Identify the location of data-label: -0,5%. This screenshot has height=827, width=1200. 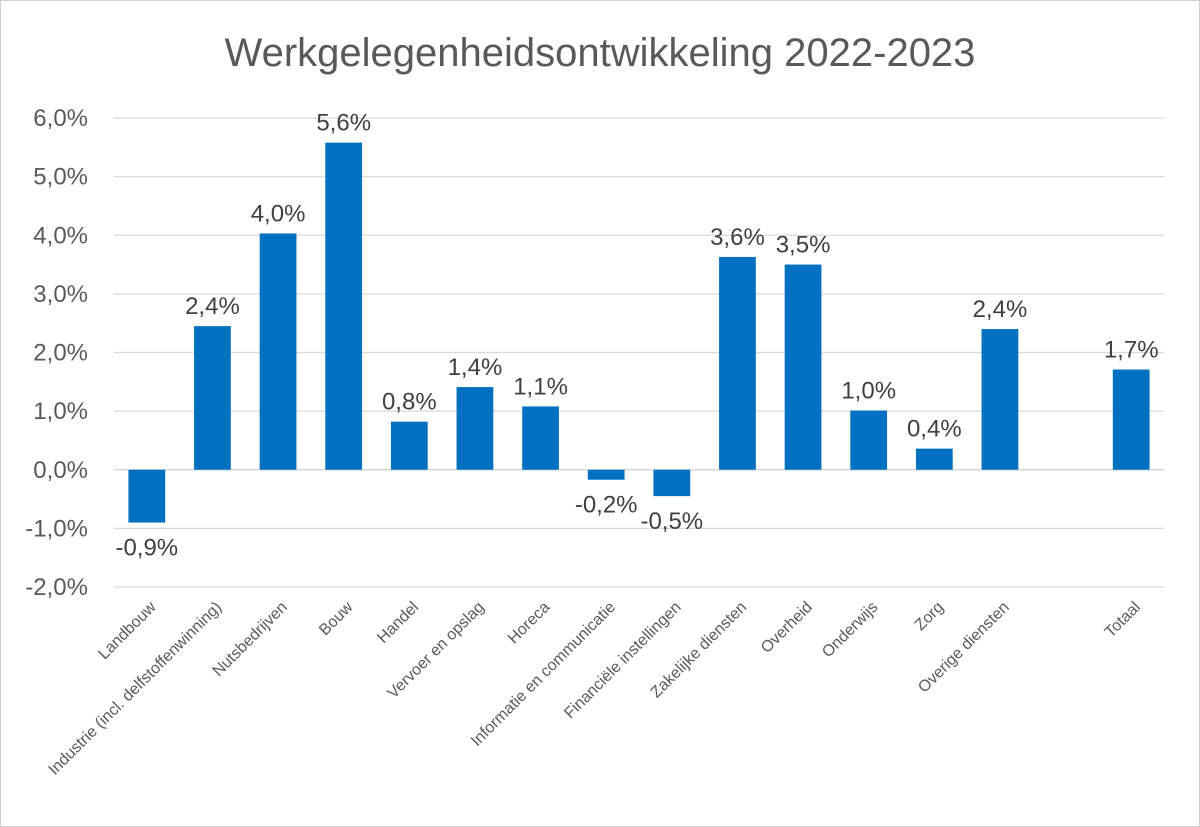
(671, 521).